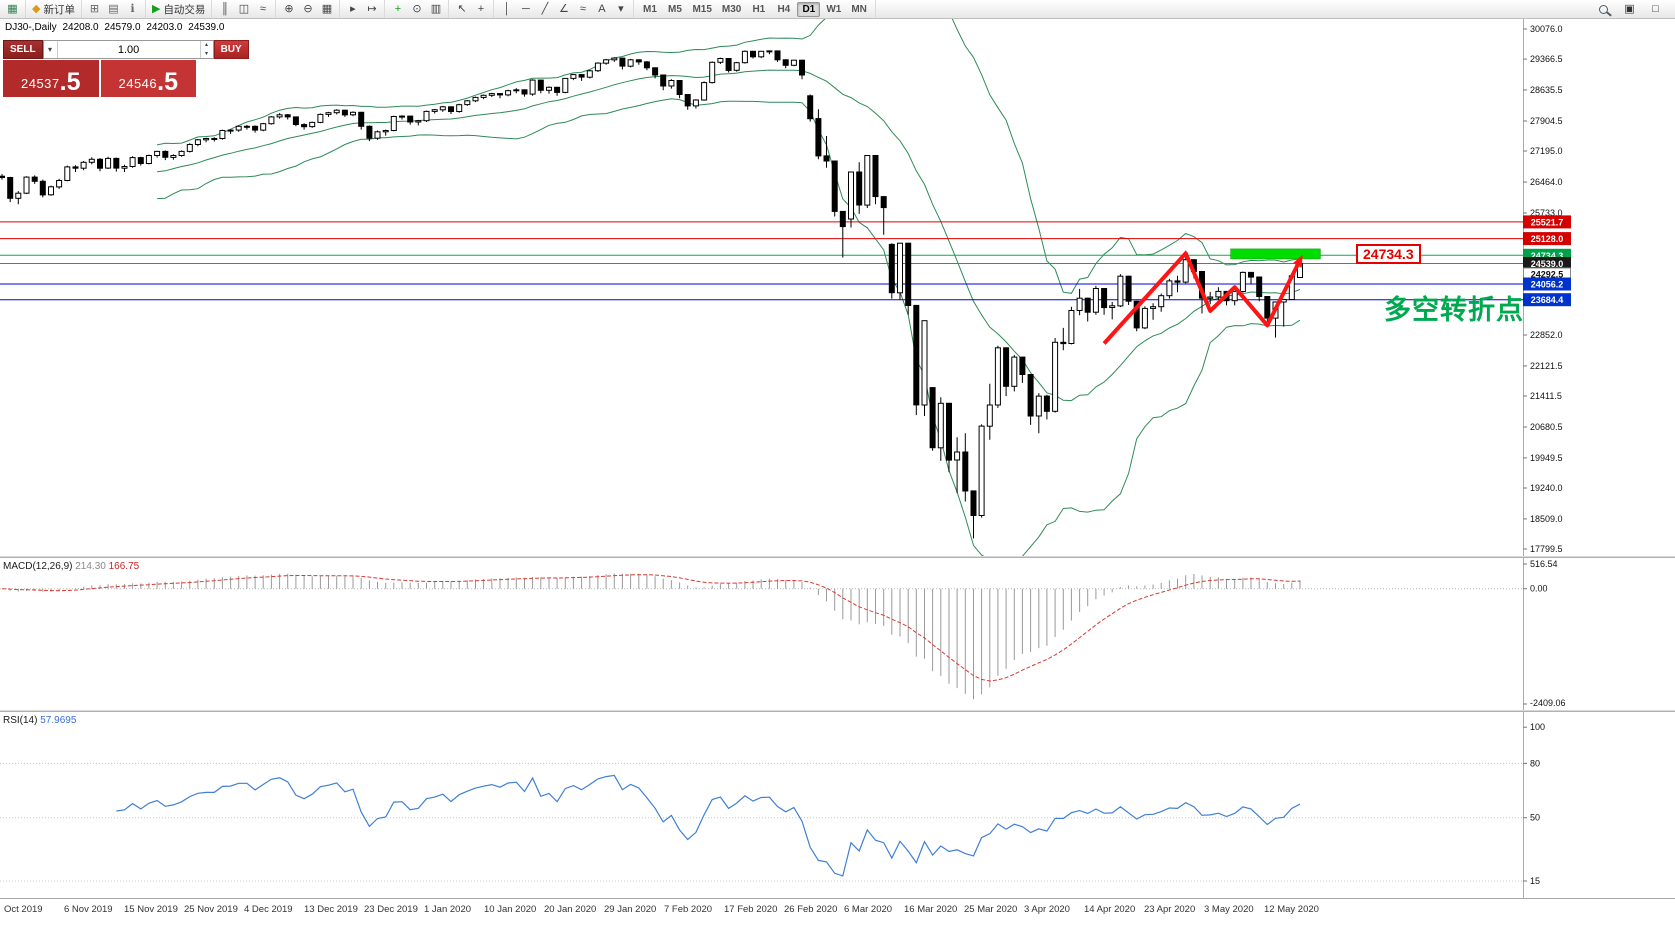  Describe the element at coordinates (701, 9) in the screenshot. I see `timeframe-m15: M15` at that location.